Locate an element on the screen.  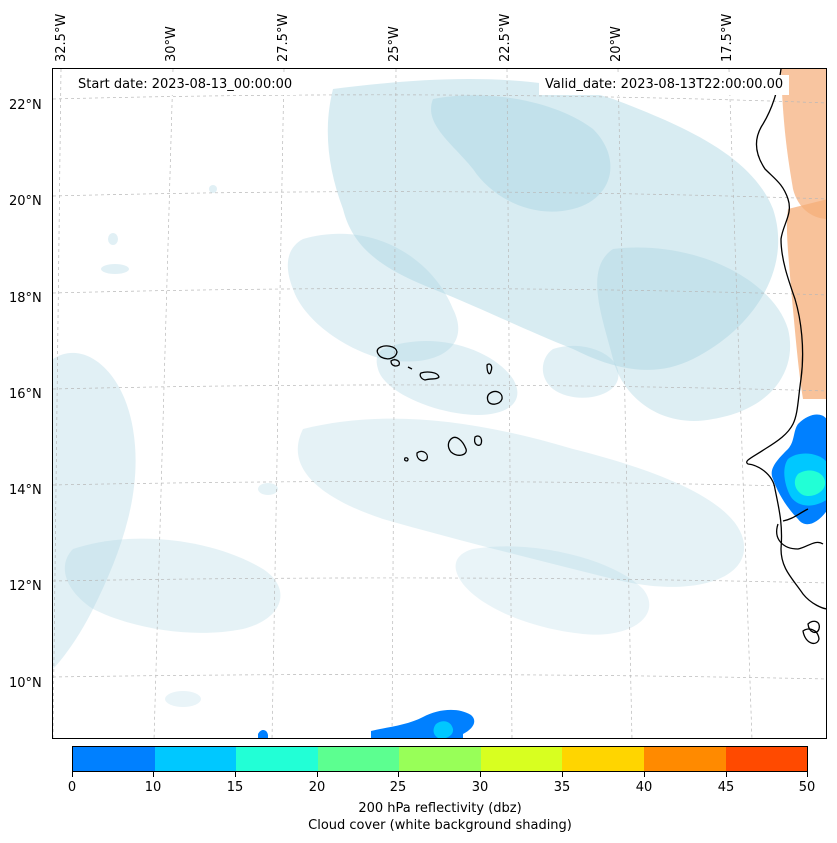
island-santa-luzia is located at coordinates (410, 368).